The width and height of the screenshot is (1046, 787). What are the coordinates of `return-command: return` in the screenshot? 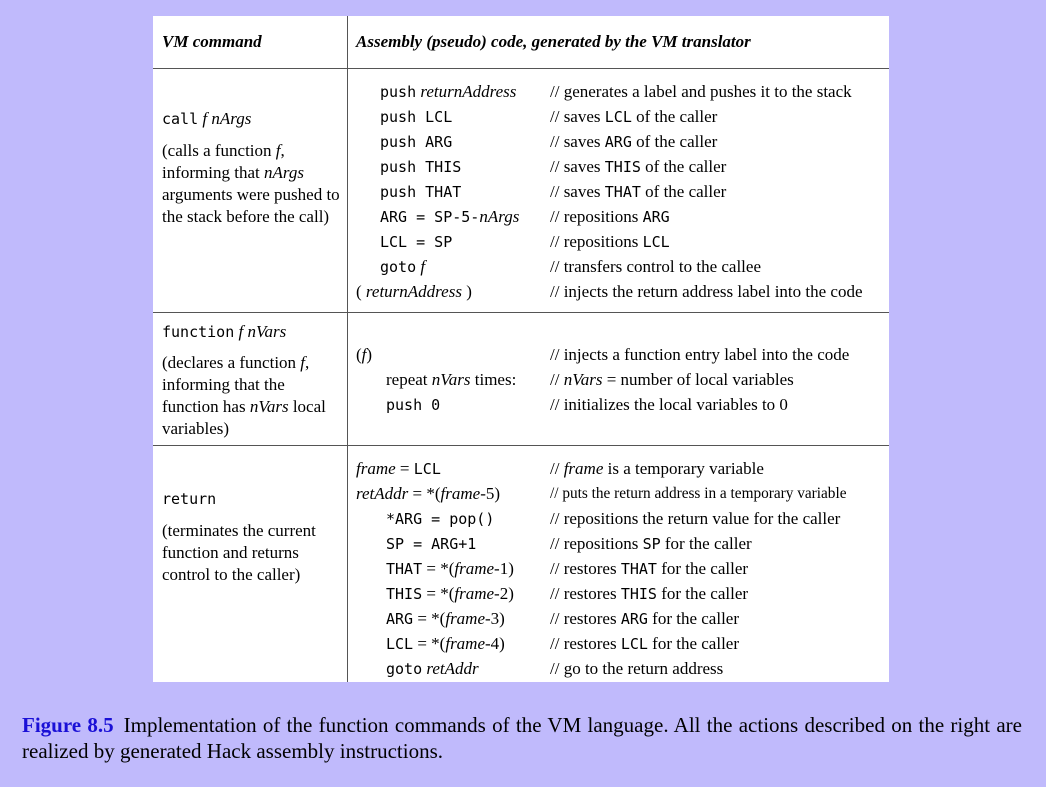 It's located at (189, 499).